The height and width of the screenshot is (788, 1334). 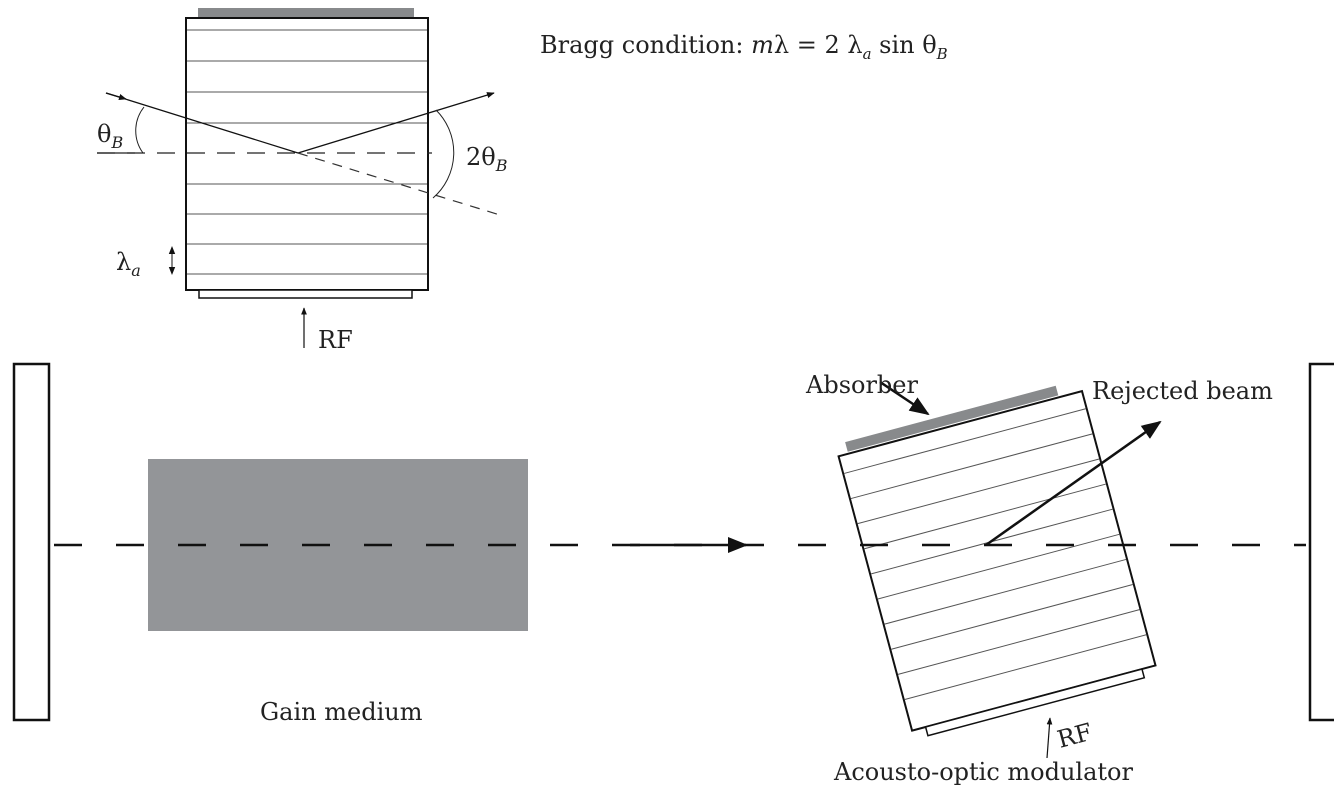 What do you see at coordinates (140, 130) in the screenshot?
I see `theta-arc` at bounding box center [140, 130].